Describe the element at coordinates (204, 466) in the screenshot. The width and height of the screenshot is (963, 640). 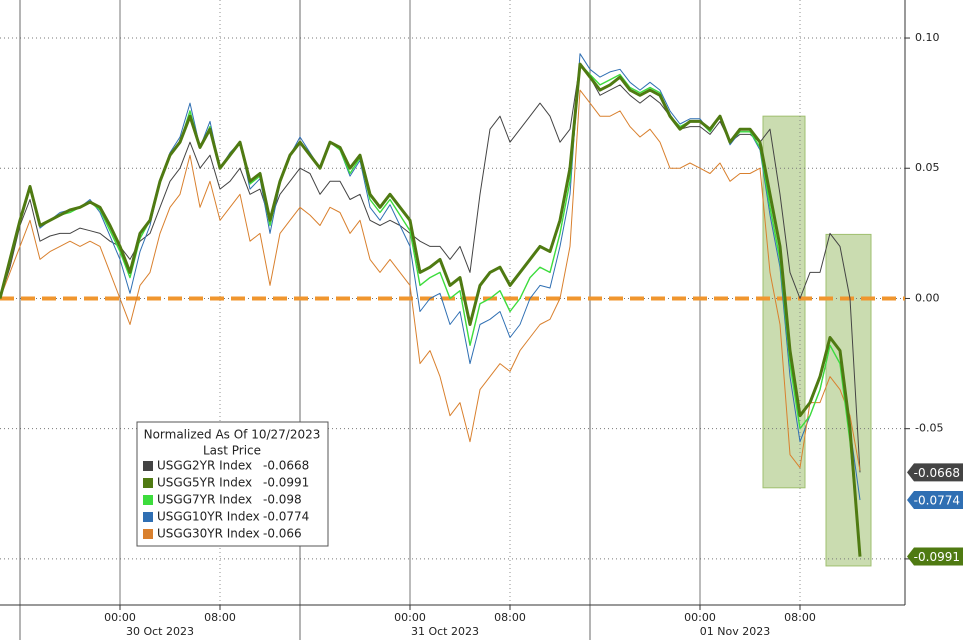
I see `legend-name: USGG2YR Index` at that location.